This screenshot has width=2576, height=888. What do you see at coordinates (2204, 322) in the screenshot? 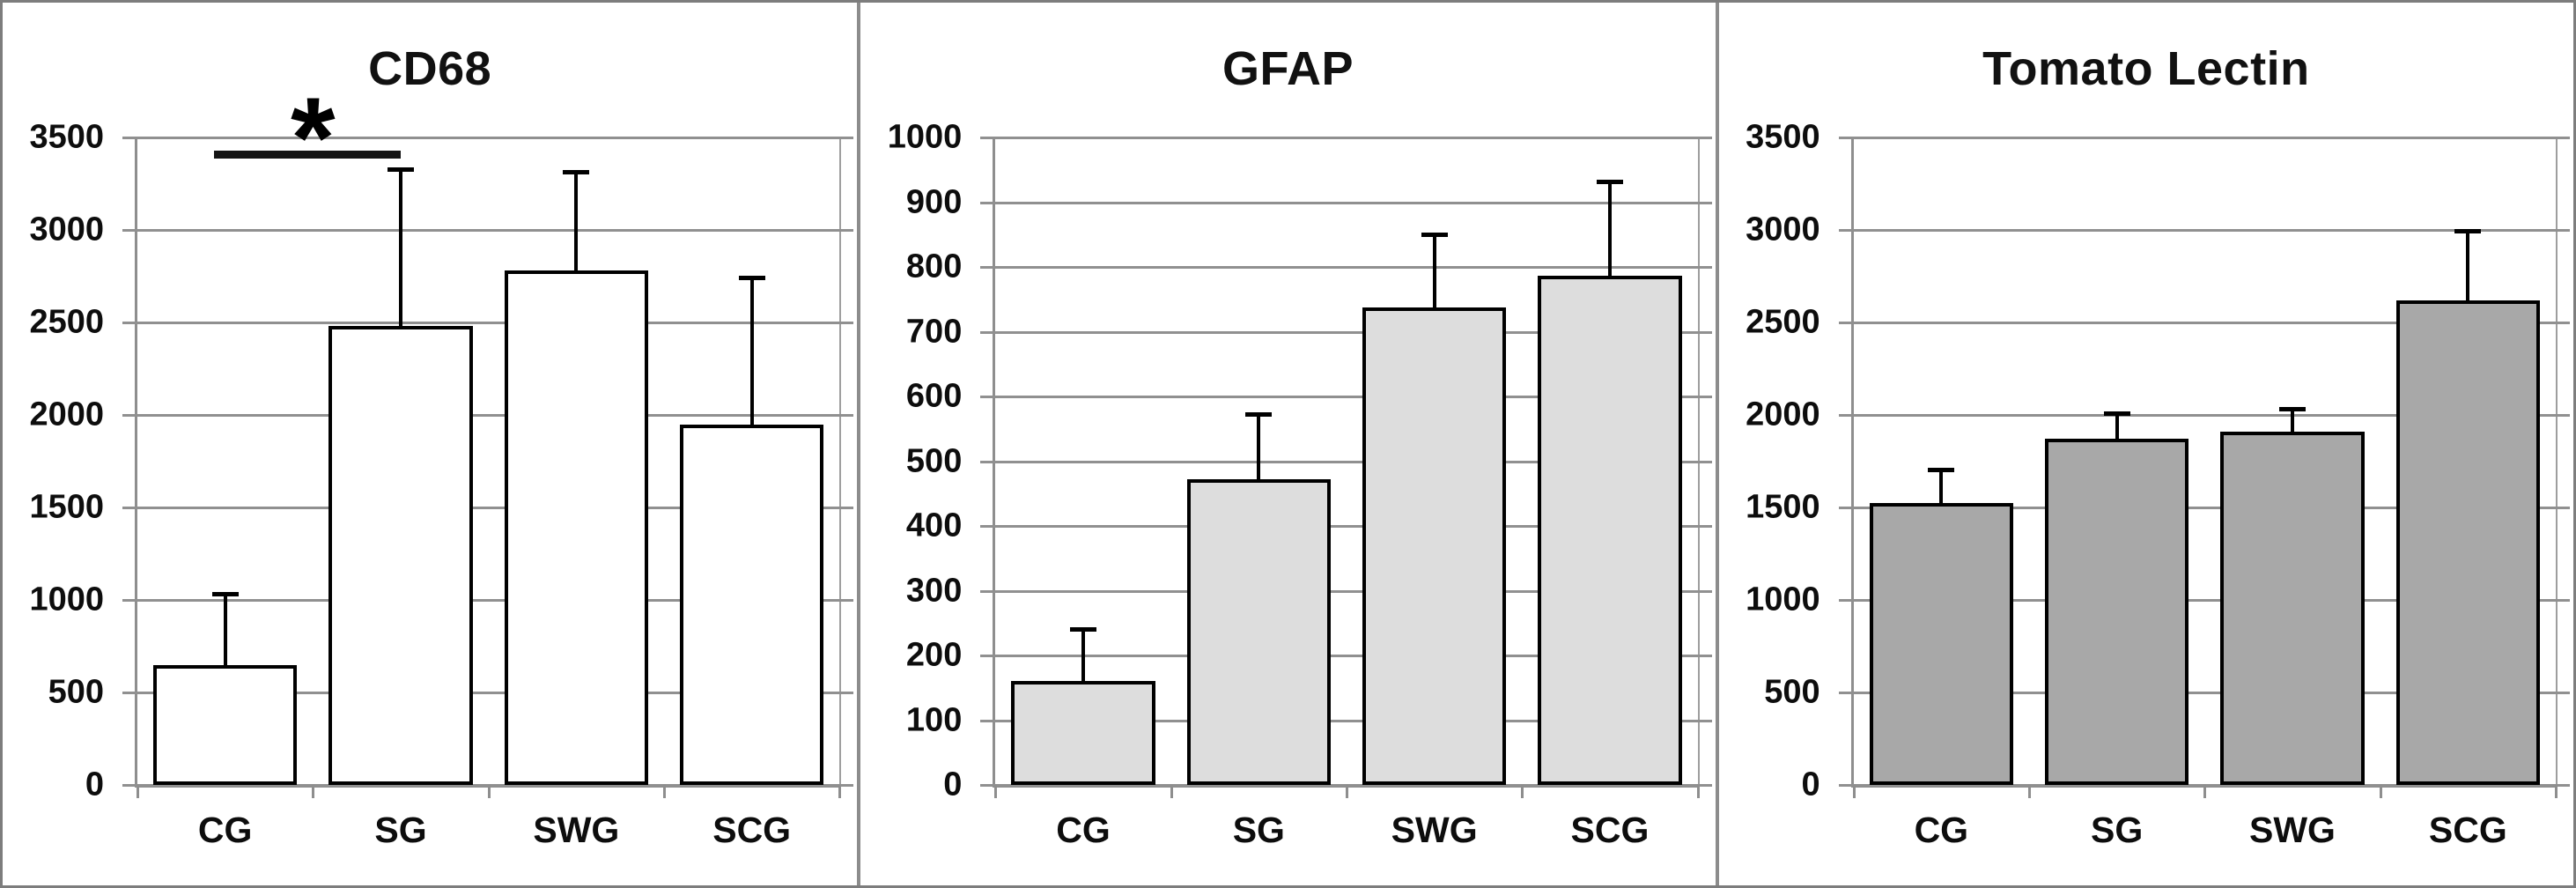
I see `gridline-y2500` at bounding box center [2204, 322].